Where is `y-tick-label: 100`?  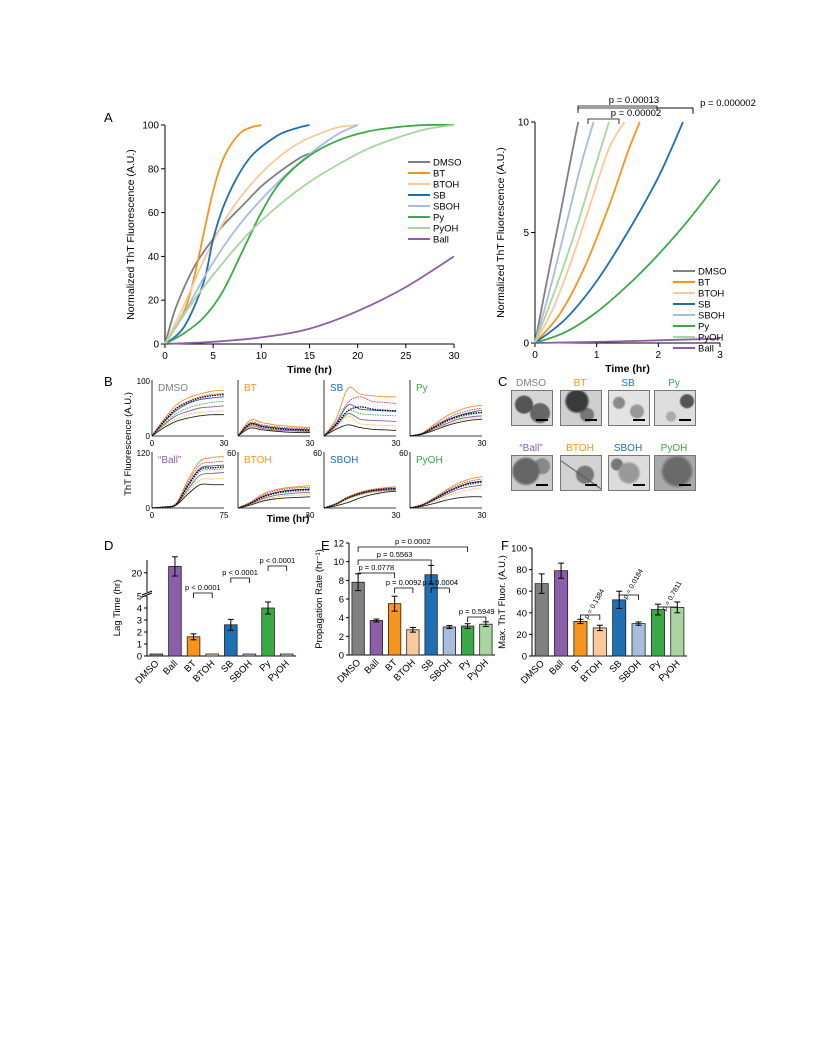 y-tick-label: 100 is located at coordinates (150, 126).